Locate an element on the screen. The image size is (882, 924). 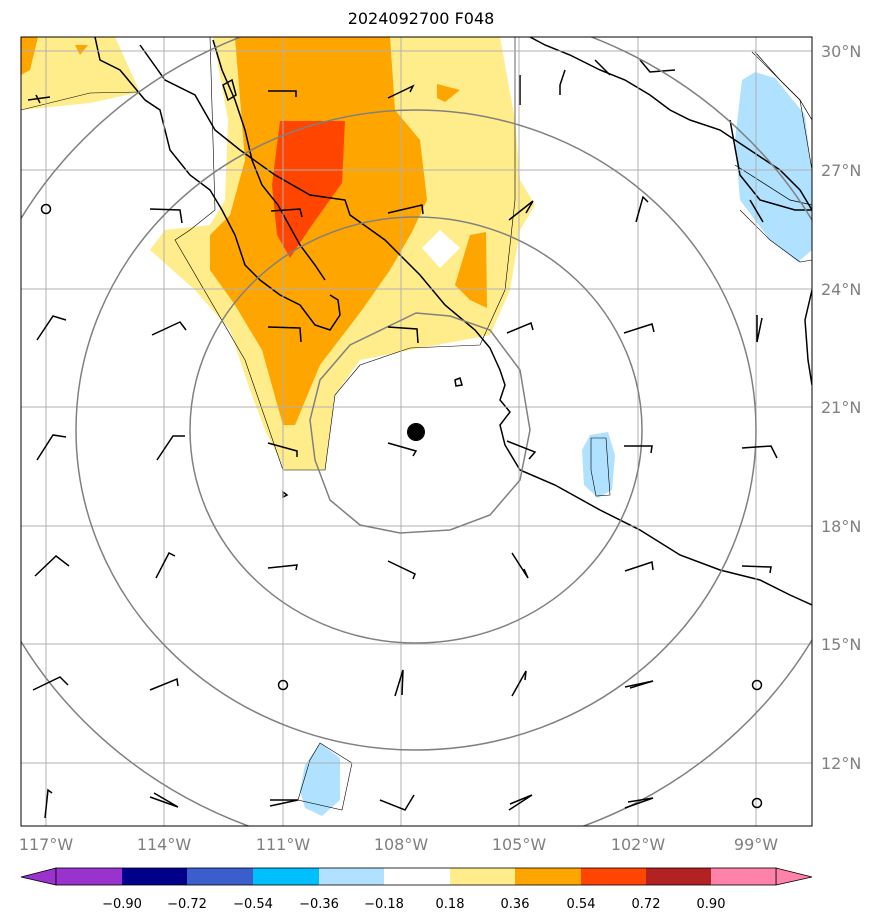
colorbar-tick-1: −0.72 is located at coordinates (187, 904).